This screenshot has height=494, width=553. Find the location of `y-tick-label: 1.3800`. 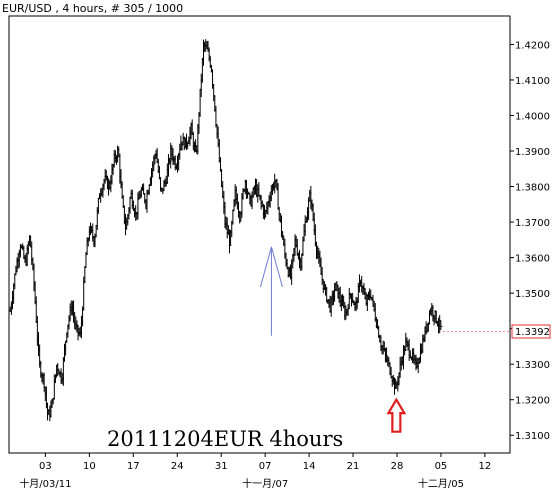

y-tick-label: 1.3800 is located at coordinates (532, 188).